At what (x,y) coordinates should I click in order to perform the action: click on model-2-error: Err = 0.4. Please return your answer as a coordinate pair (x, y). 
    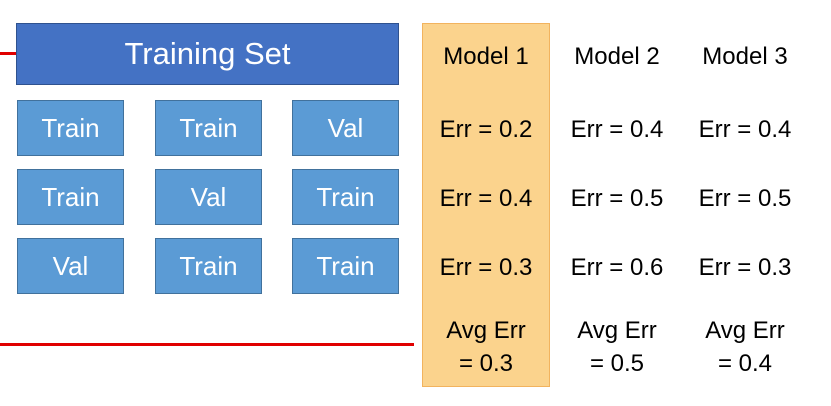
    Looking at the image, I should click on (617, 129).